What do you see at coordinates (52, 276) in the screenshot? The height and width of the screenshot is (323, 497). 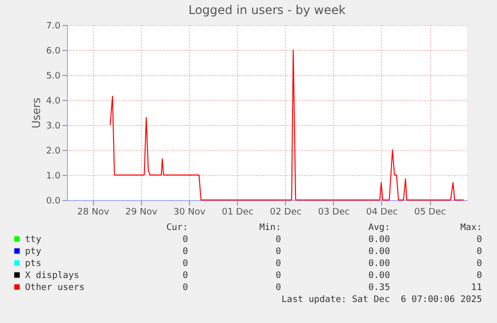 I see `legend-label: X displays` at bounding box center [52, 276].